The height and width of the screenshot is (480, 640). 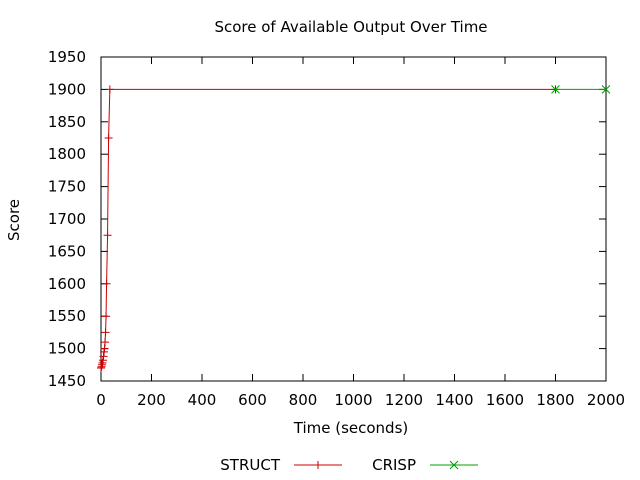 I want to click on y-tick-label: 1900, so click(x=67, y=89).